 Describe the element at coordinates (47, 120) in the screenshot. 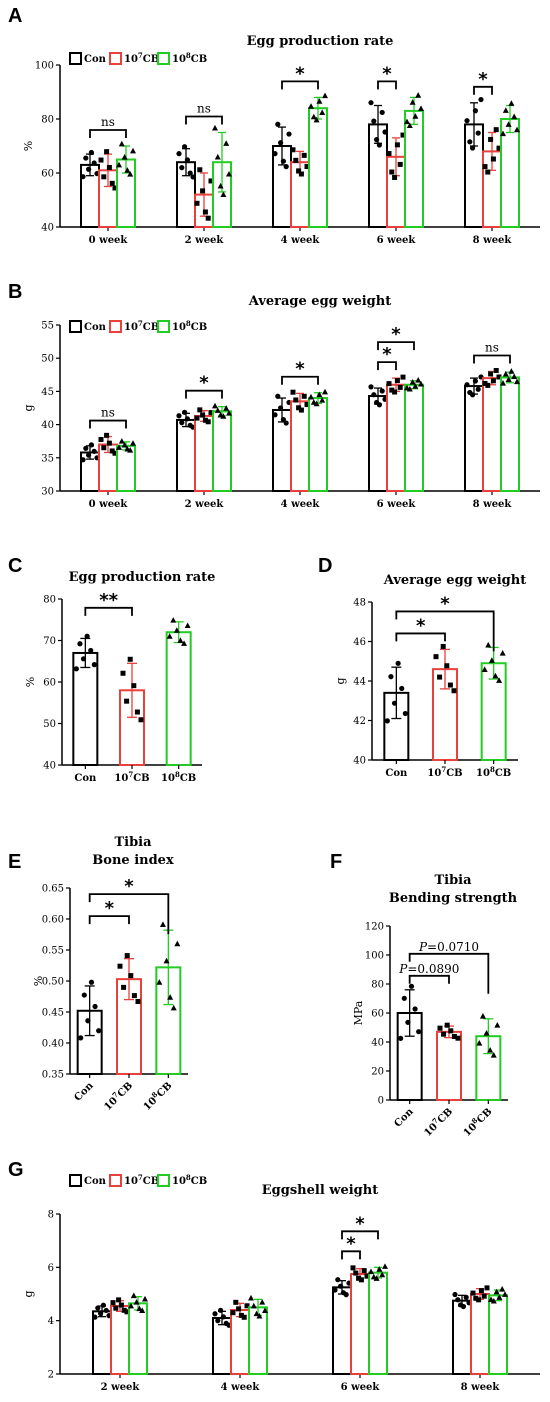

I see `y-tick-label: 80` at that location.